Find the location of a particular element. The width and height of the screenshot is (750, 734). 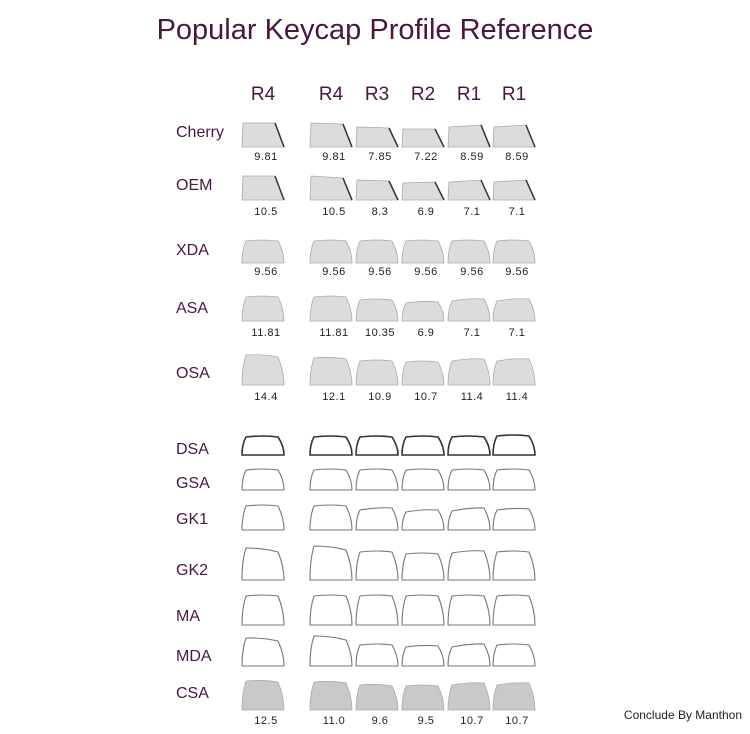

keycap-ma-r2 is located at coordinates (423, 610).